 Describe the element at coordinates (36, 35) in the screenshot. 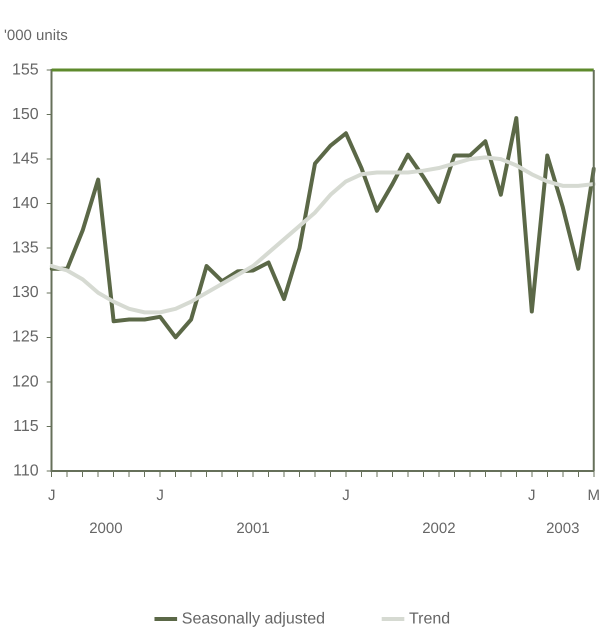

I see `y-axis-title: '000 units` at that location.